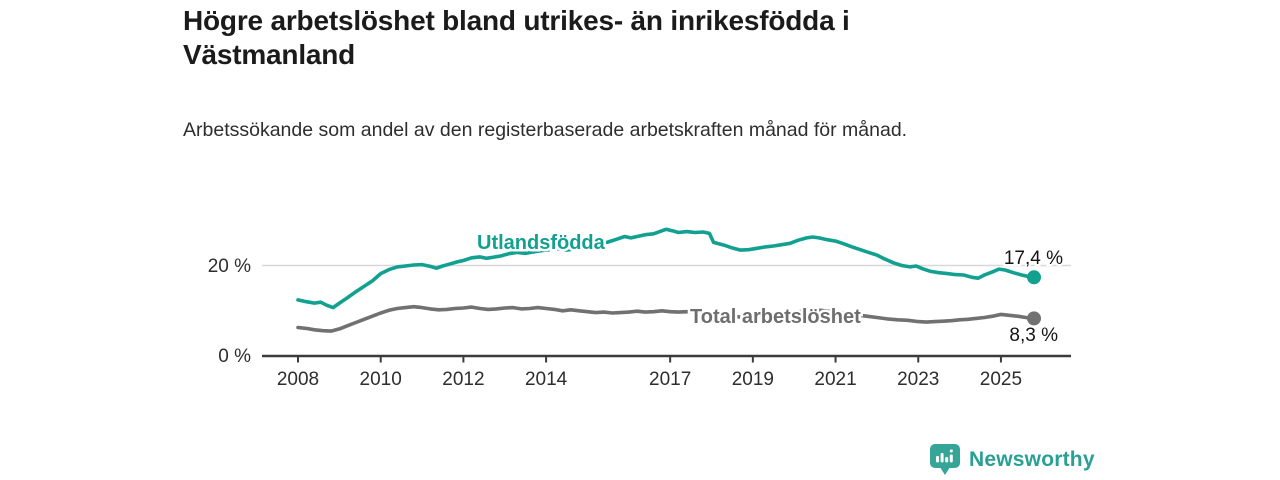 This screenshot has height=480, width=1280. I want to click on newsworthy-logo: Newsworthy, so click(1012, 460).